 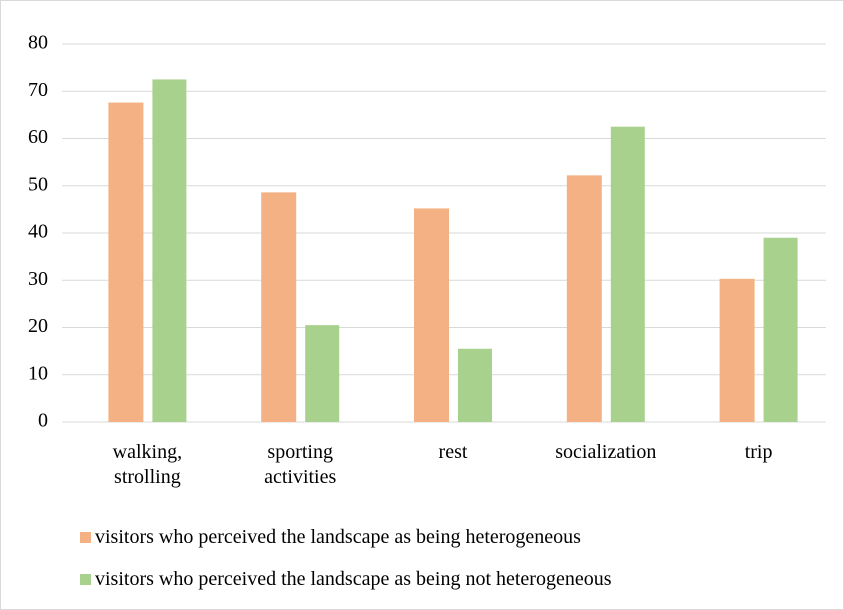 I want to click on y-tick-label: 70, so click(x=38, y=90).